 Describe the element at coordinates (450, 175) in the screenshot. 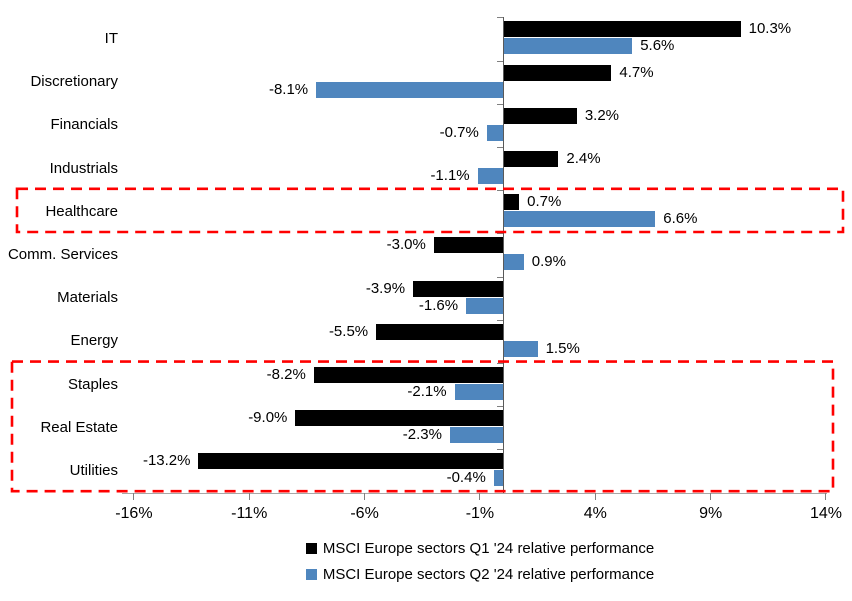

I see `value-label-q2-industrials: -1.1%` at that location.